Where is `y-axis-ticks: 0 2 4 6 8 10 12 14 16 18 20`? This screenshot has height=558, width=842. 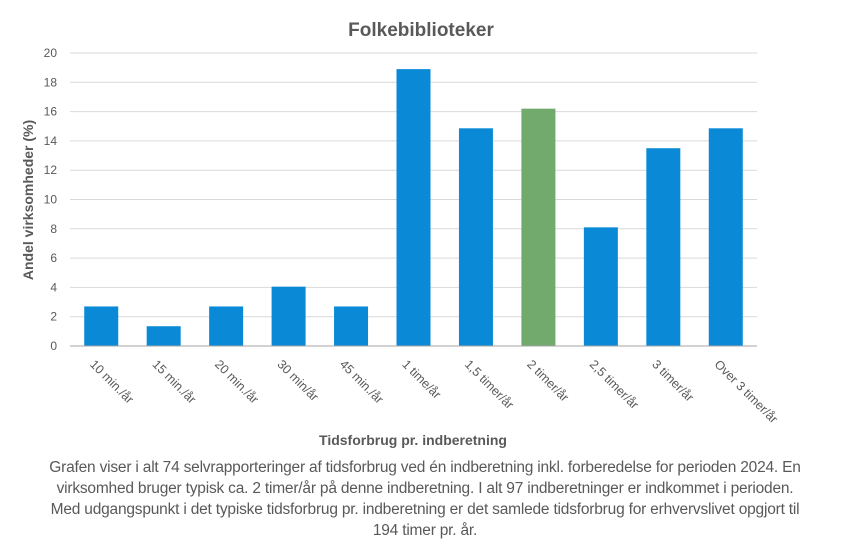
y-axis-ticks: 0 2 4 6 8 10 12 14 16 18 20 is located at coordinates (51, 199).